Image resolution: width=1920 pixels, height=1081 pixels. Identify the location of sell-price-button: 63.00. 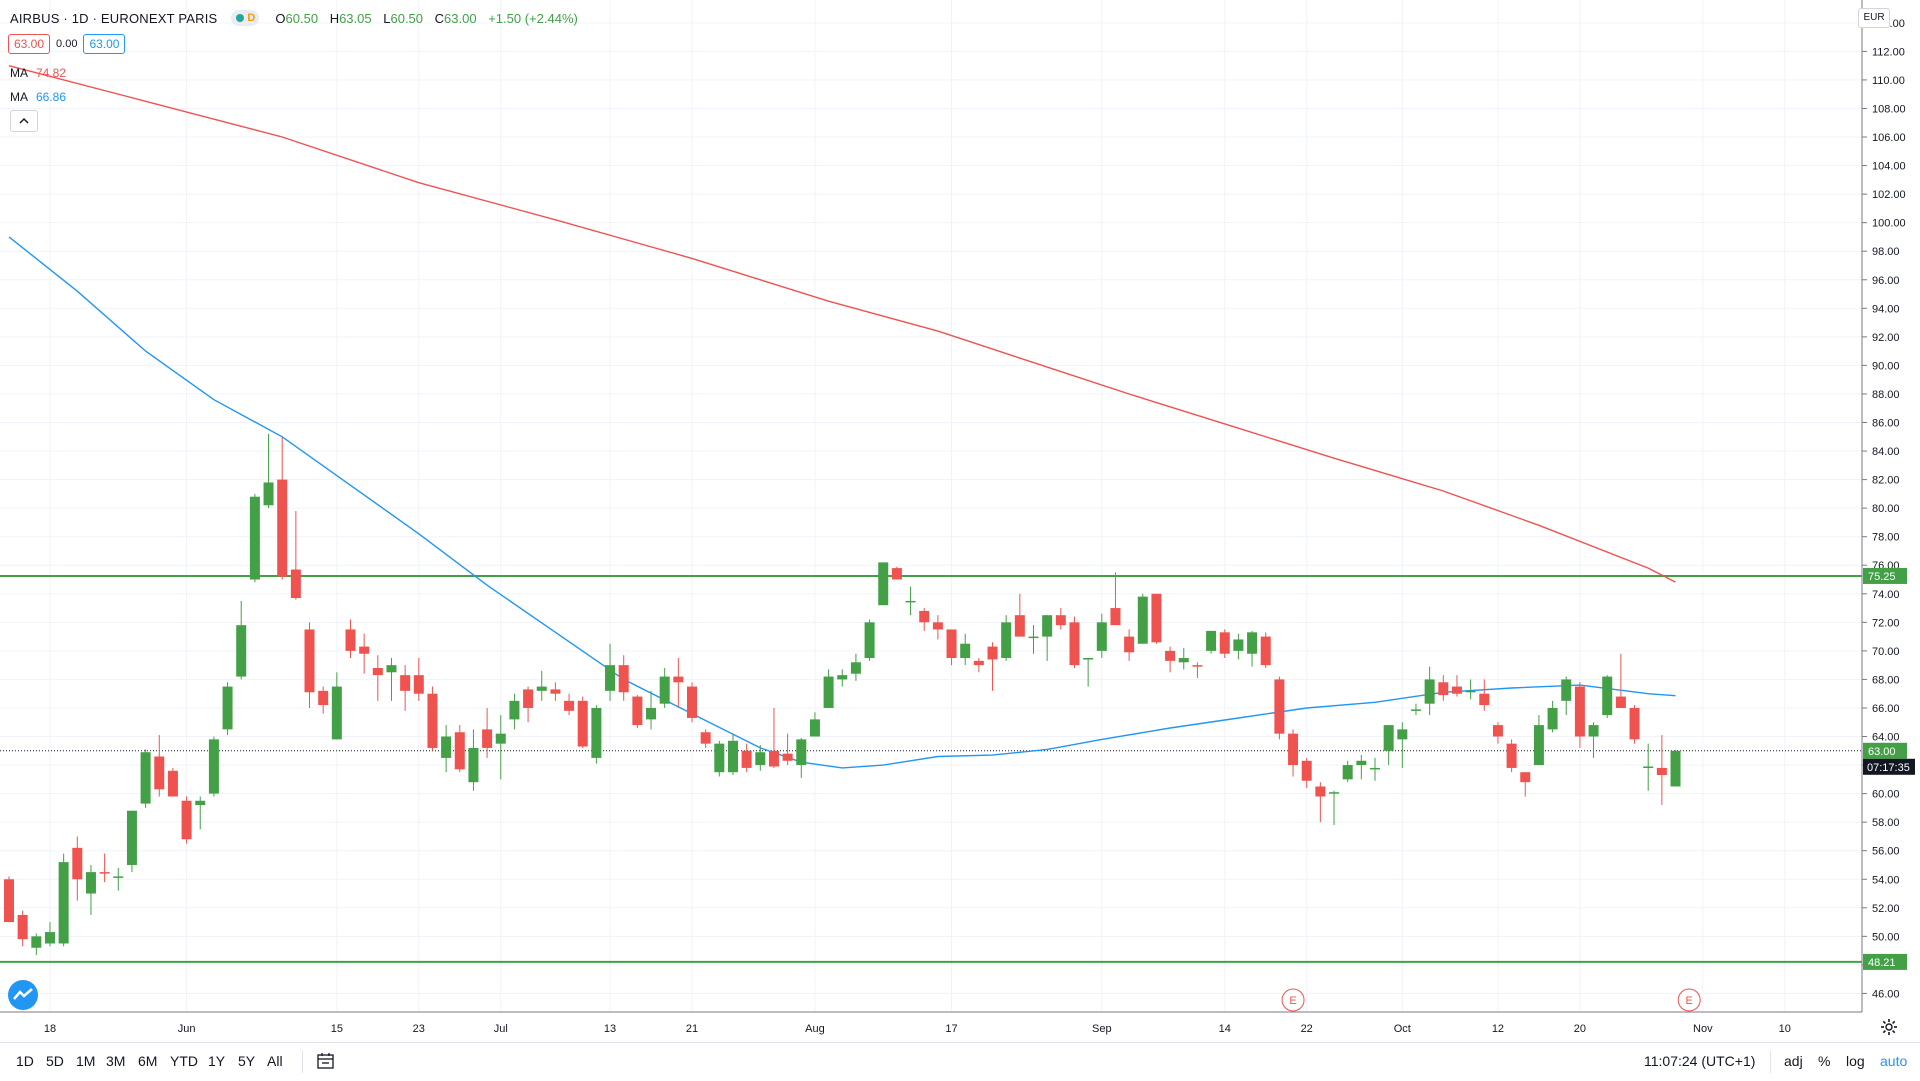
(29, 44).